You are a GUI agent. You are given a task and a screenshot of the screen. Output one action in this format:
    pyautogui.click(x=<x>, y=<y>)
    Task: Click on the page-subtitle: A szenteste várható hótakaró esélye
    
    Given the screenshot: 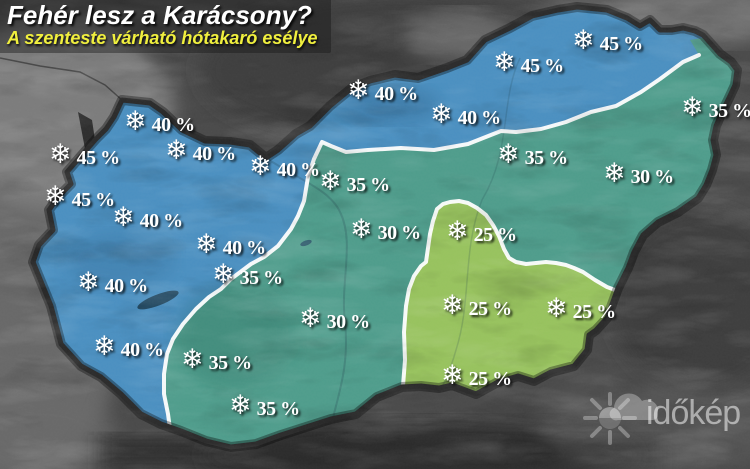 What is the action you would take?
    pyautogui.click(x=162, y=38)
    